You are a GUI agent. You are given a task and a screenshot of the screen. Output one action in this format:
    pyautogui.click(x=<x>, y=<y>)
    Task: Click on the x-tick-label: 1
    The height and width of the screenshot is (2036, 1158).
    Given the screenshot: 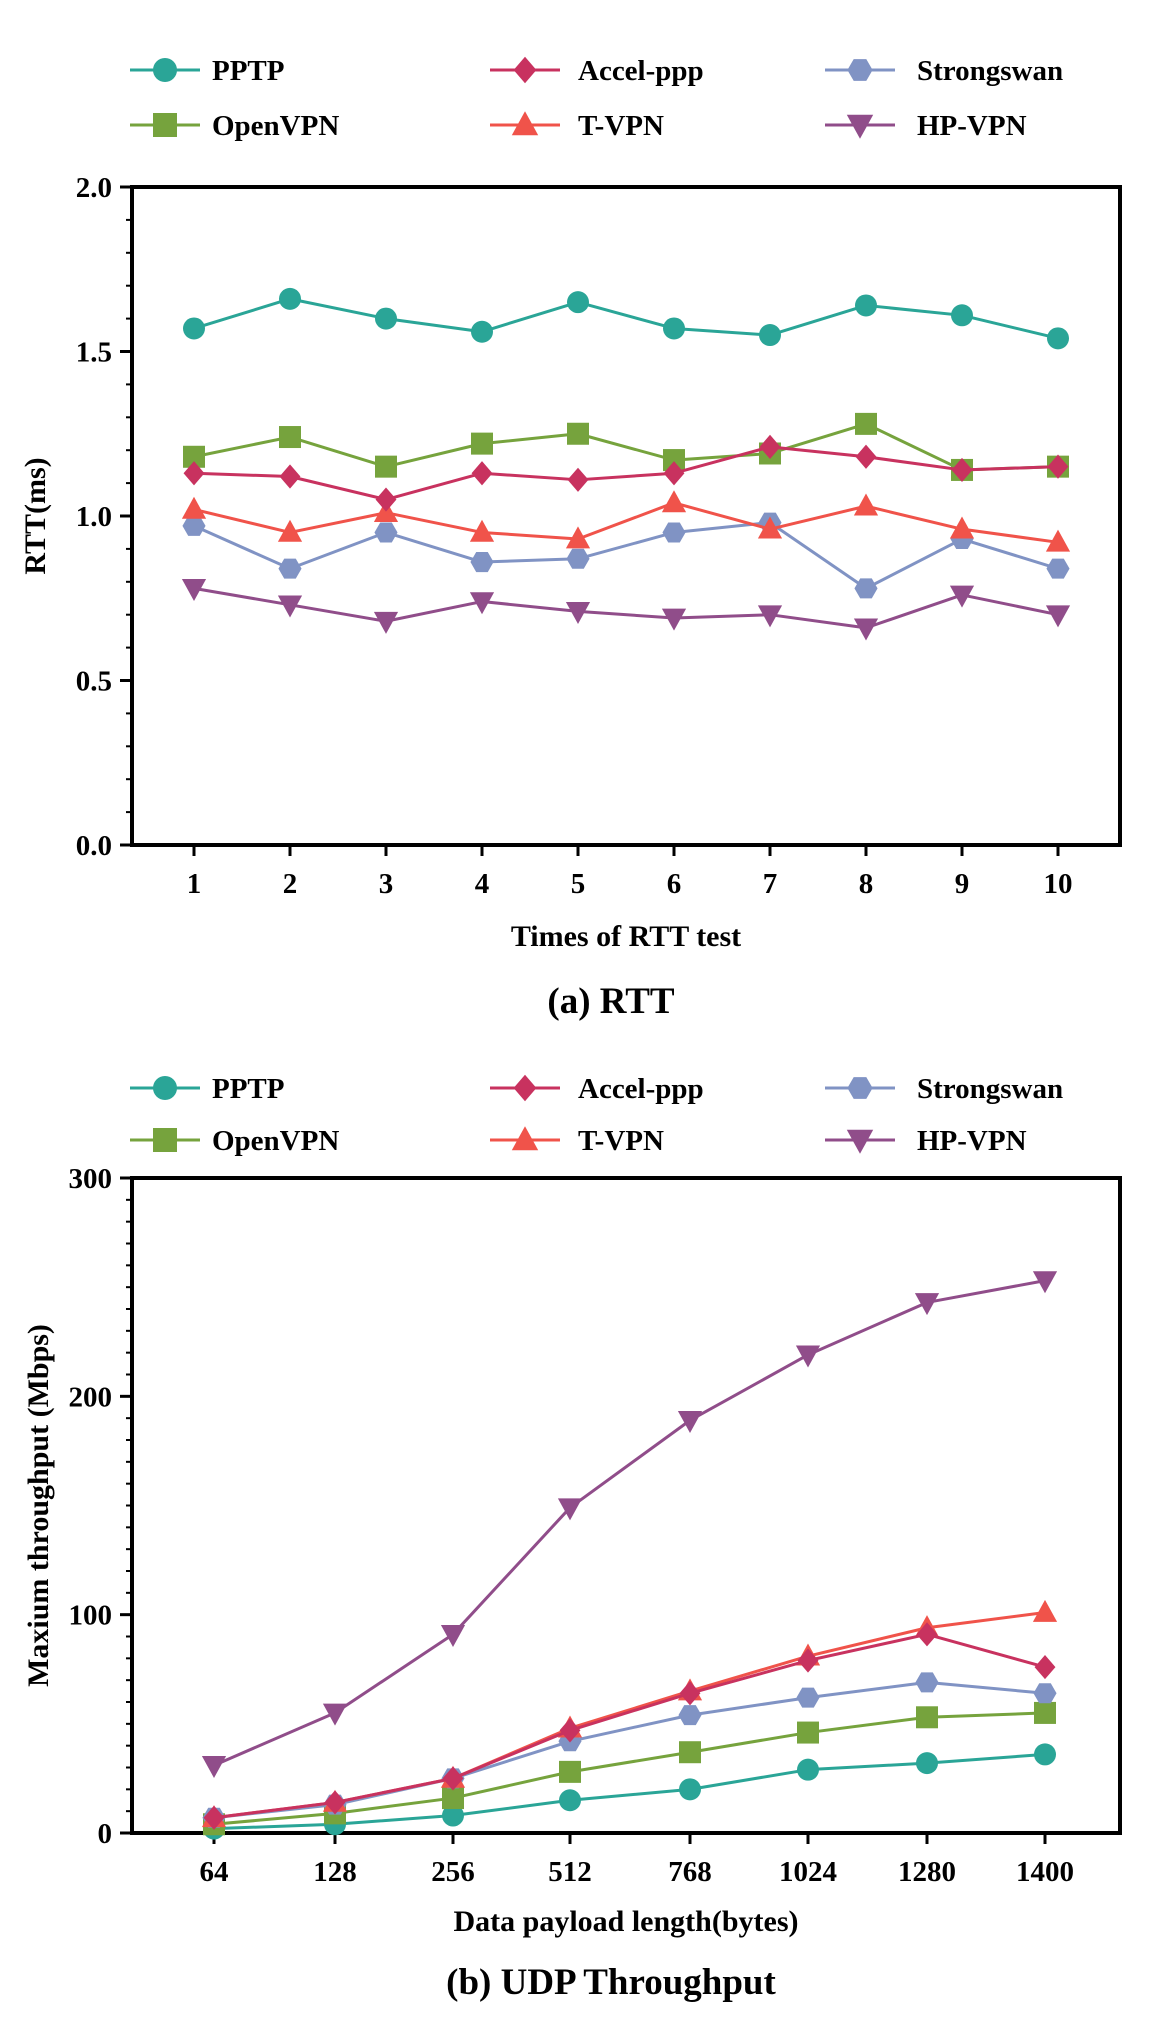 What is the action you would take?
    pyautogui.click(x=194, y=884)
    